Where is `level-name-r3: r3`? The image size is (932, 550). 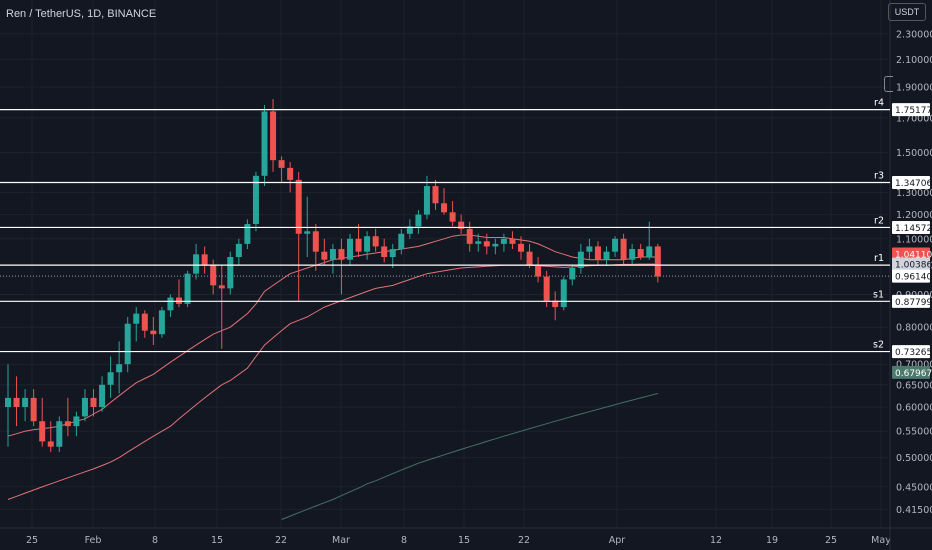 level-name-r3: r3 is located at coordinates (879, 176).